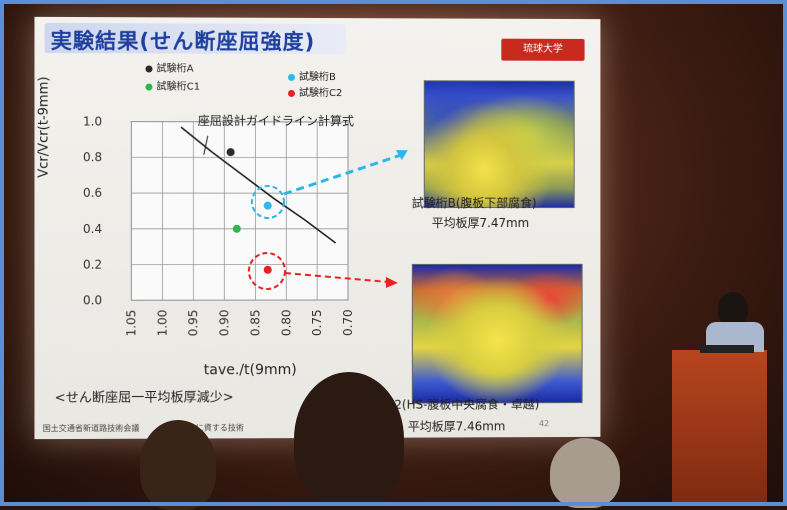  Describe the element at coordinates (544, 423) in the screenshot. I see `page-number: 42` at that location.